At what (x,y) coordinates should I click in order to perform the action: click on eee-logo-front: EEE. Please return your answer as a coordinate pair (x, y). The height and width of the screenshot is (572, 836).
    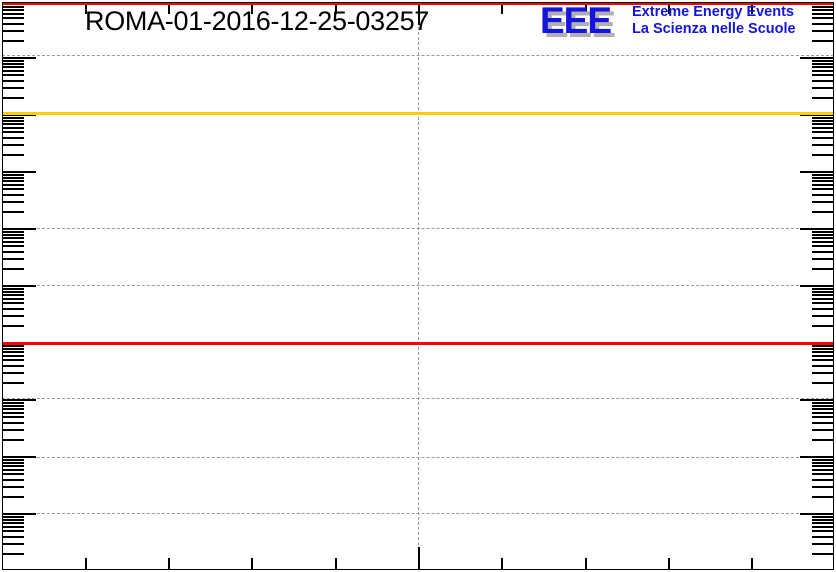
    Looking at the image, I should click on (576, 20).